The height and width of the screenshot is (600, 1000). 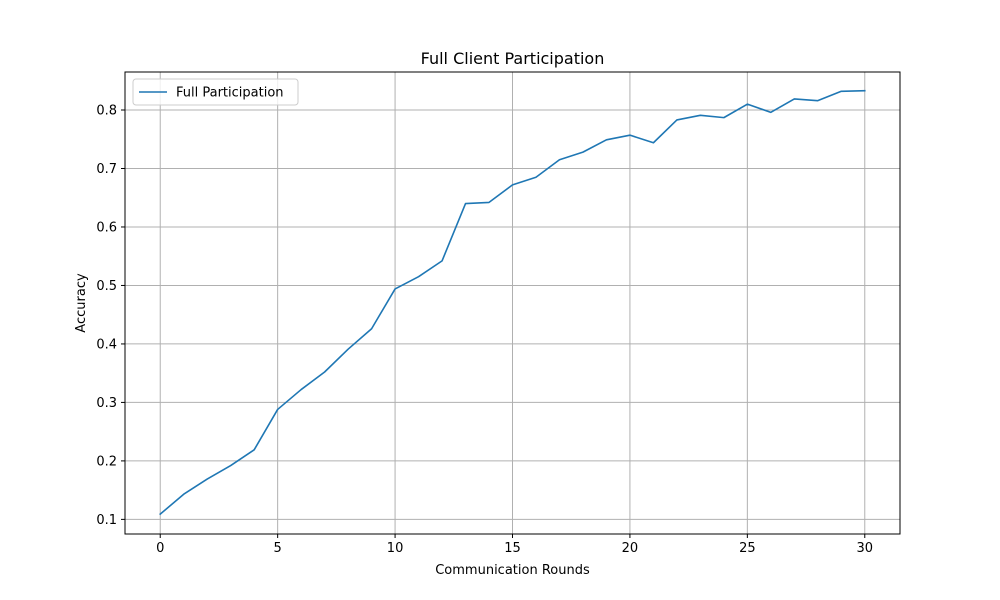 I want to click on y-tick-label: 0.7, so click(x=106, y=169).